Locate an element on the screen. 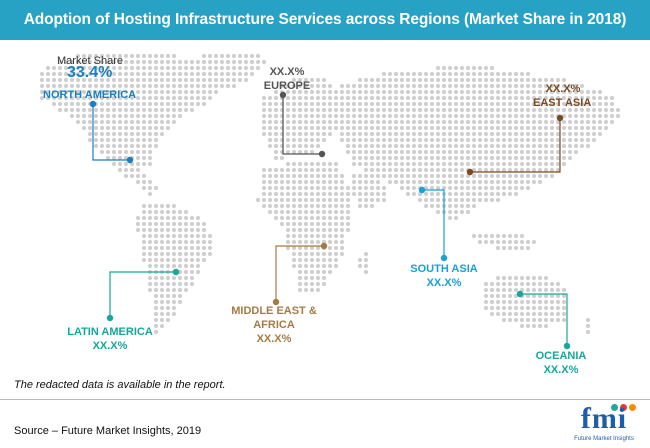 The image size is (650, 448). europe-label-marker is located at coordinates (283, 95).